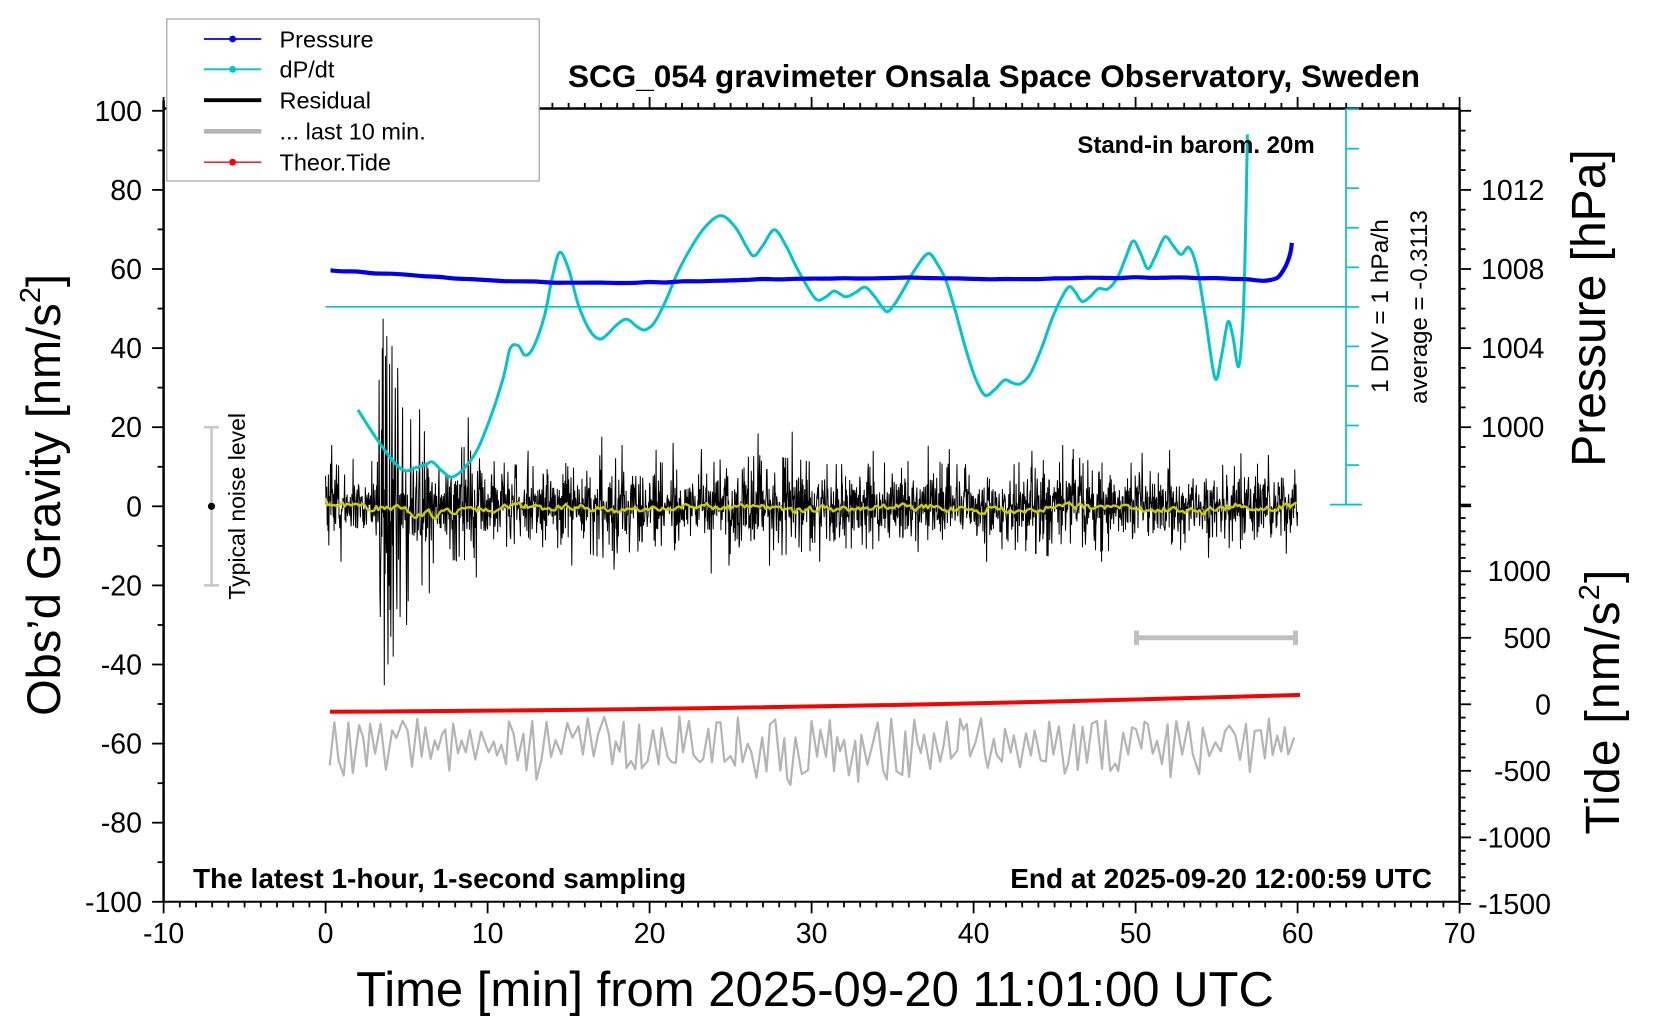 Image resolution: width=1660 pixels, height=1020 pixels. Describe the element at coordinates (1602, 701) in the screenshot. I see `svg-text: Tide [nm/s2]` at that location.